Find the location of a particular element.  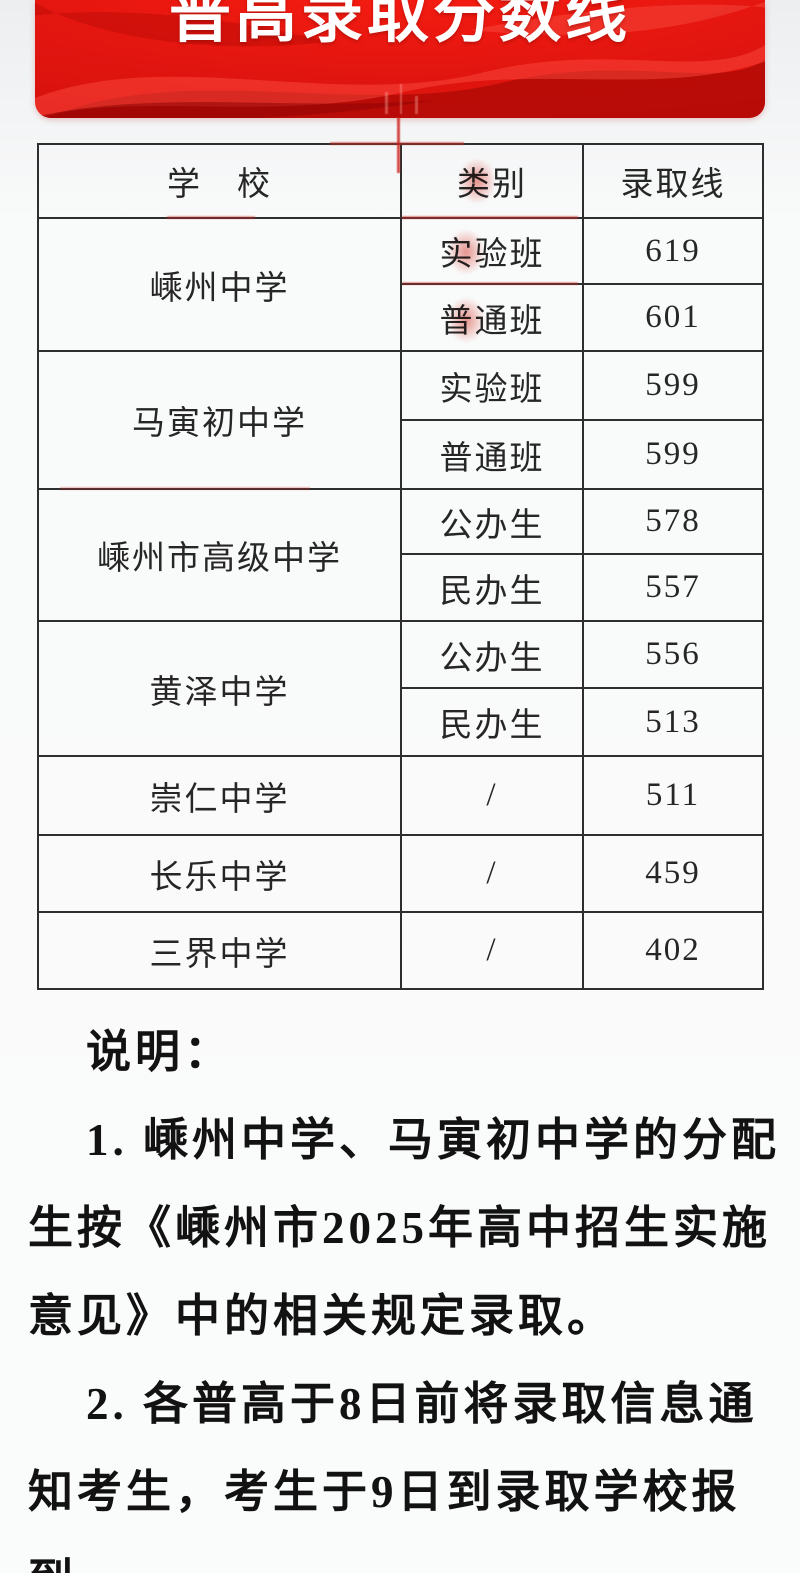

table-row: 长乐中学 / 459 is located at coordinates (400, 873).